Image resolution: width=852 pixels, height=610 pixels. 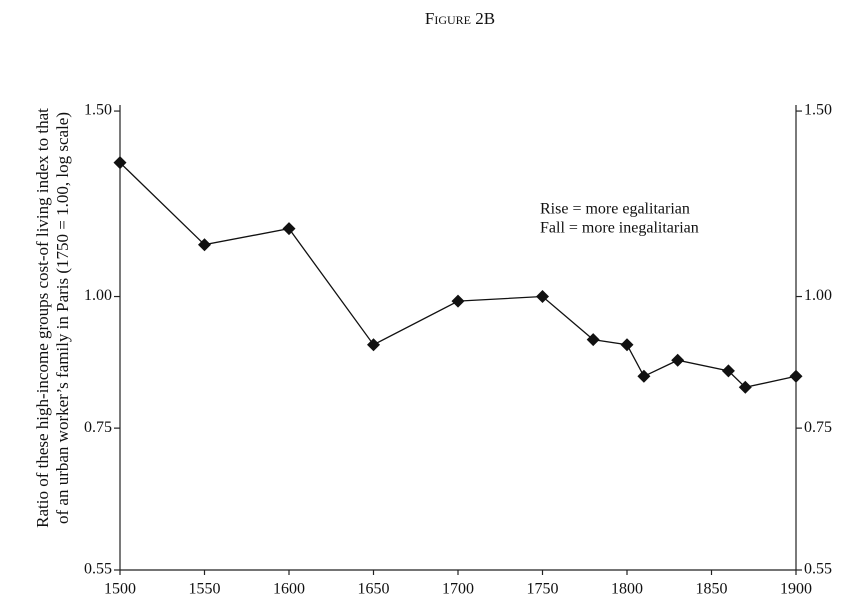 I want to click on y-tick-label: 1.50, so click(x=98, y=110).